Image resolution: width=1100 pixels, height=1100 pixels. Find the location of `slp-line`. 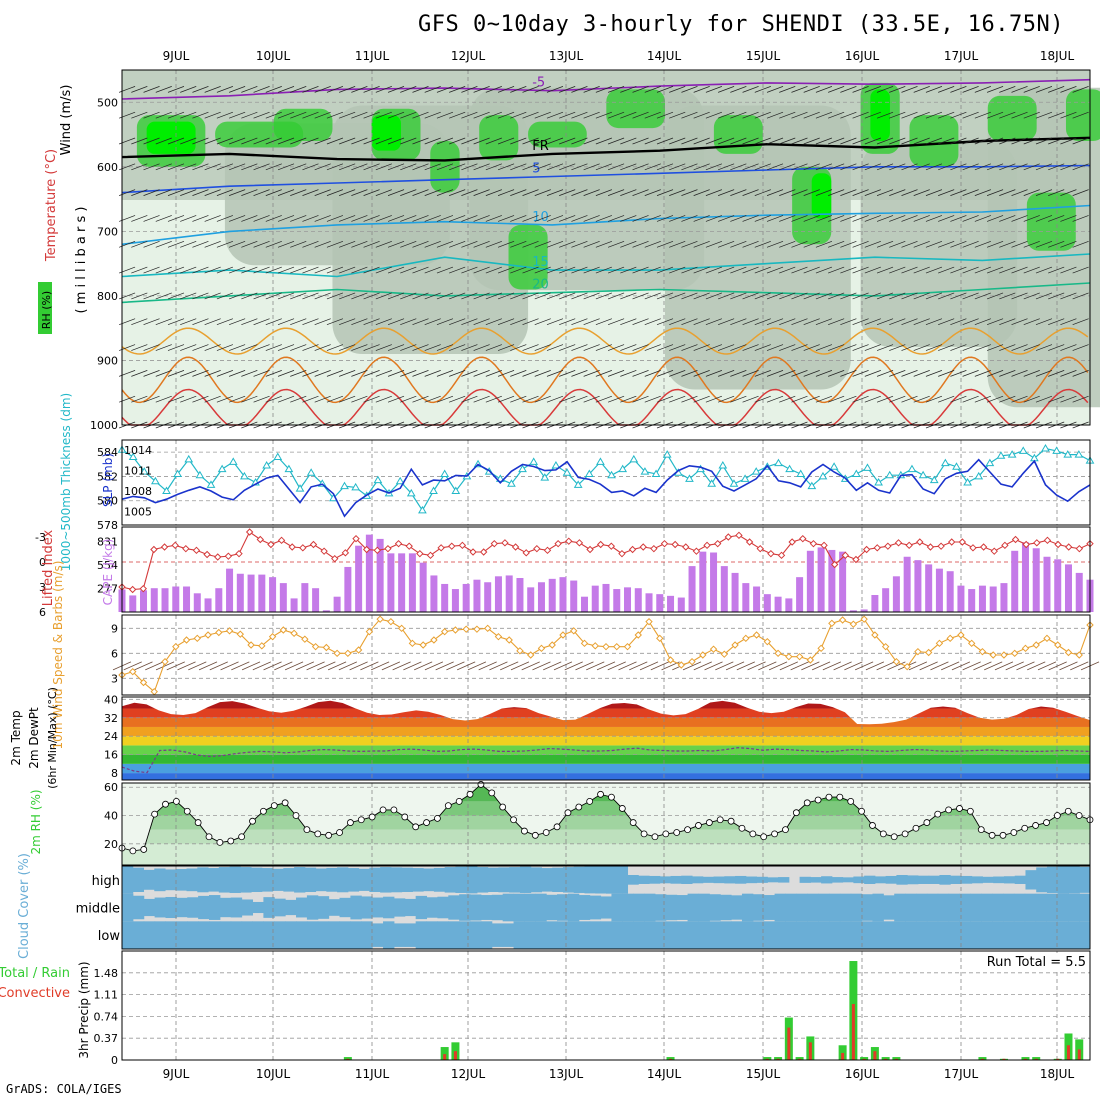

slp-line is located at coordinates (606, 488).